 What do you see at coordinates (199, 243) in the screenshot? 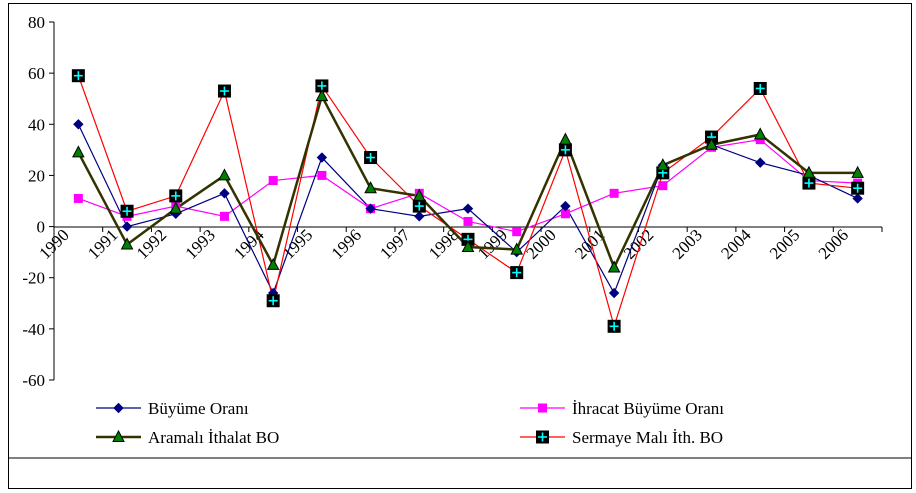
I see `x-tick-label: 1993` at bounding box center [199, 243].